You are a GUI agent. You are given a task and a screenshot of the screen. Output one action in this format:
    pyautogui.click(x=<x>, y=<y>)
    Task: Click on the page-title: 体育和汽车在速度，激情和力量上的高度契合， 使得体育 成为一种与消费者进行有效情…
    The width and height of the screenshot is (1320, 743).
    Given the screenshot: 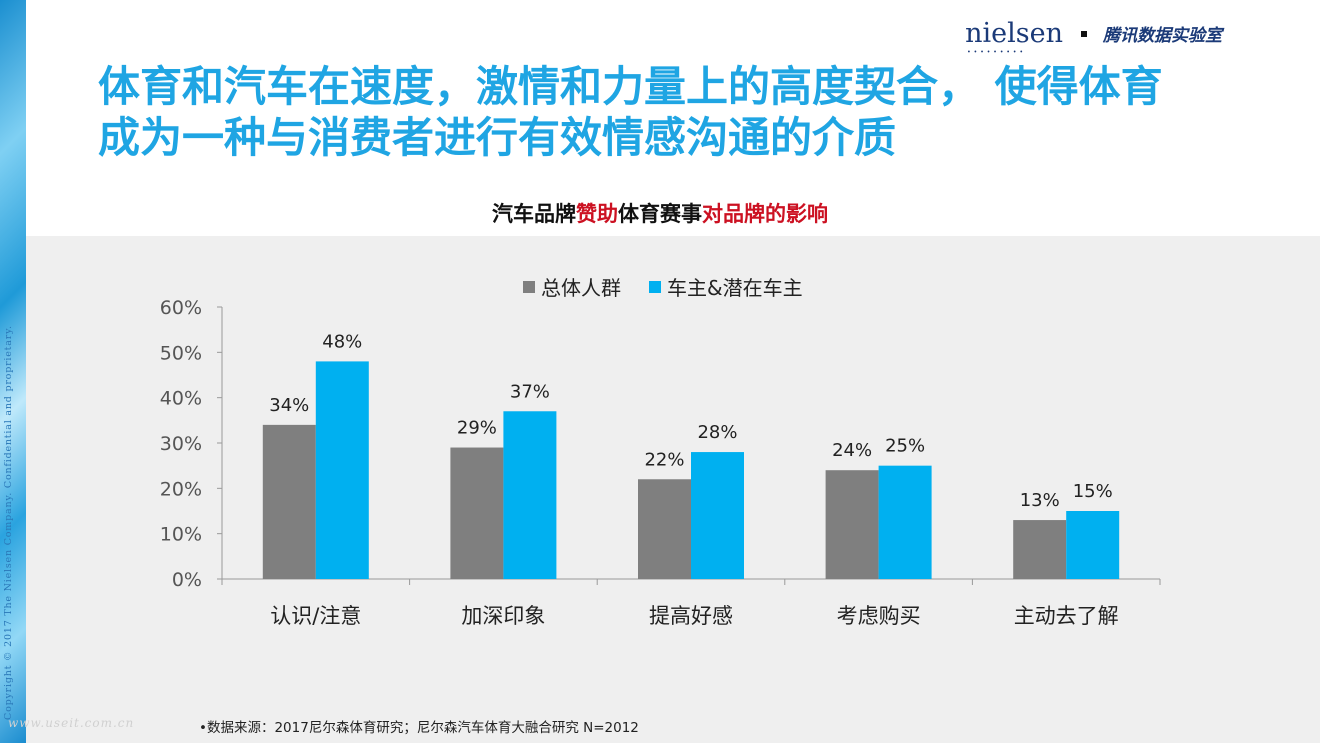 What is the action you would take?
    pyautogui.click(x=630, y=112)
    